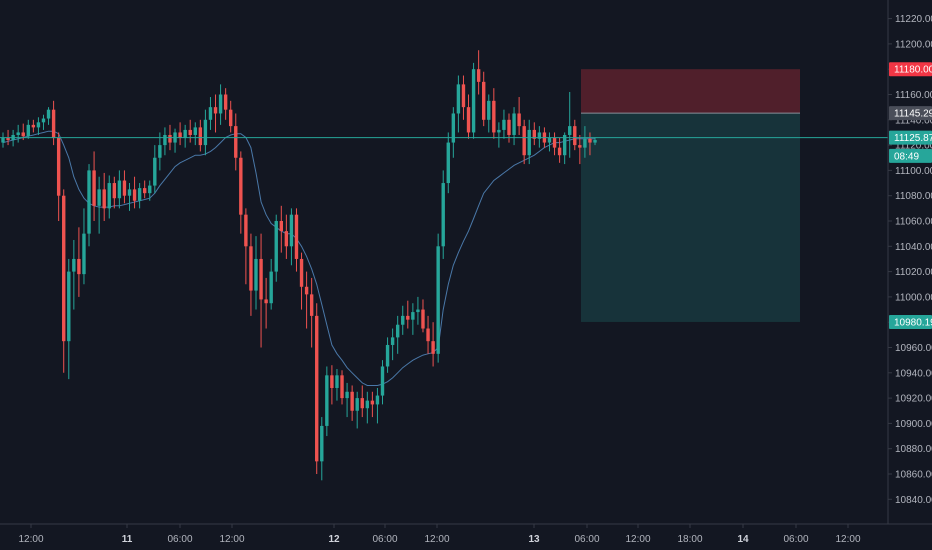 This screenshot has width=932, height=550. What do you see at coordinates (913, 44) in the screenshot?
I see `price-tick-label: 11200.00` at bounding box center [913, 44].